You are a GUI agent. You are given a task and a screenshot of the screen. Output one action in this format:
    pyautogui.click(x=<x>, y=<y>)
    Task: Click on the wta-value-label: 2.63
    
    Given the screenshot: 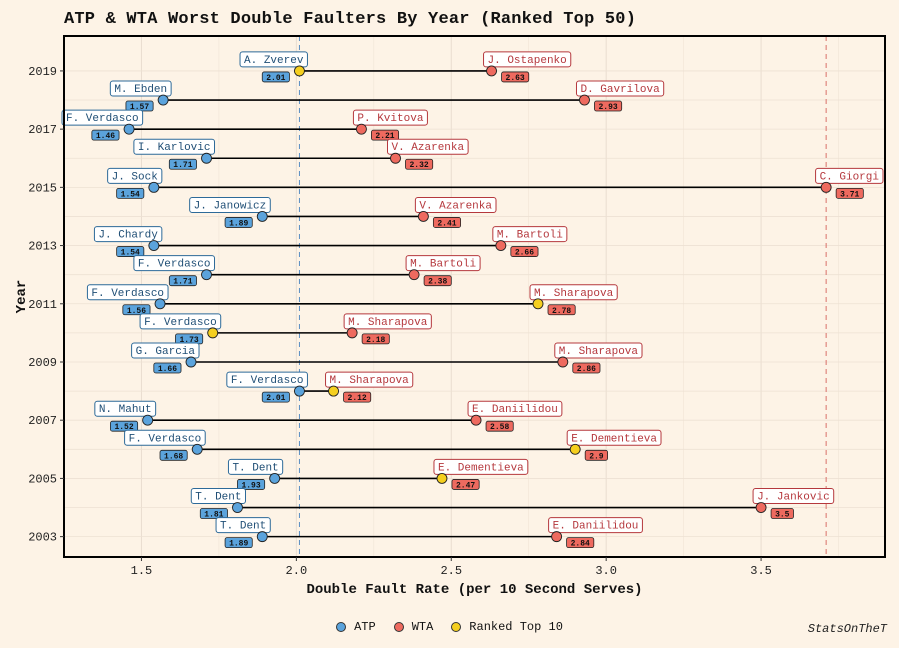 What is the action you would take?
    pyautogui.click(x=515, y=78)
    